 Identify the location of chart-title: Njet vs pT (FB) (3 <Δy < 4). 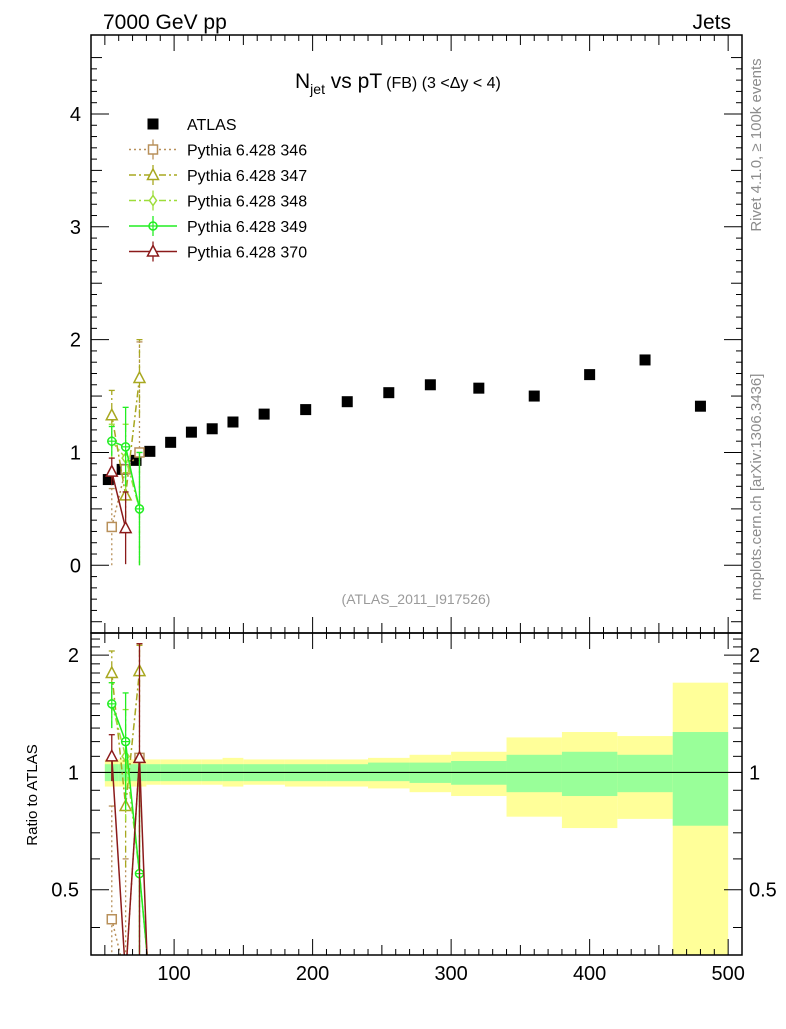
(398, 83).